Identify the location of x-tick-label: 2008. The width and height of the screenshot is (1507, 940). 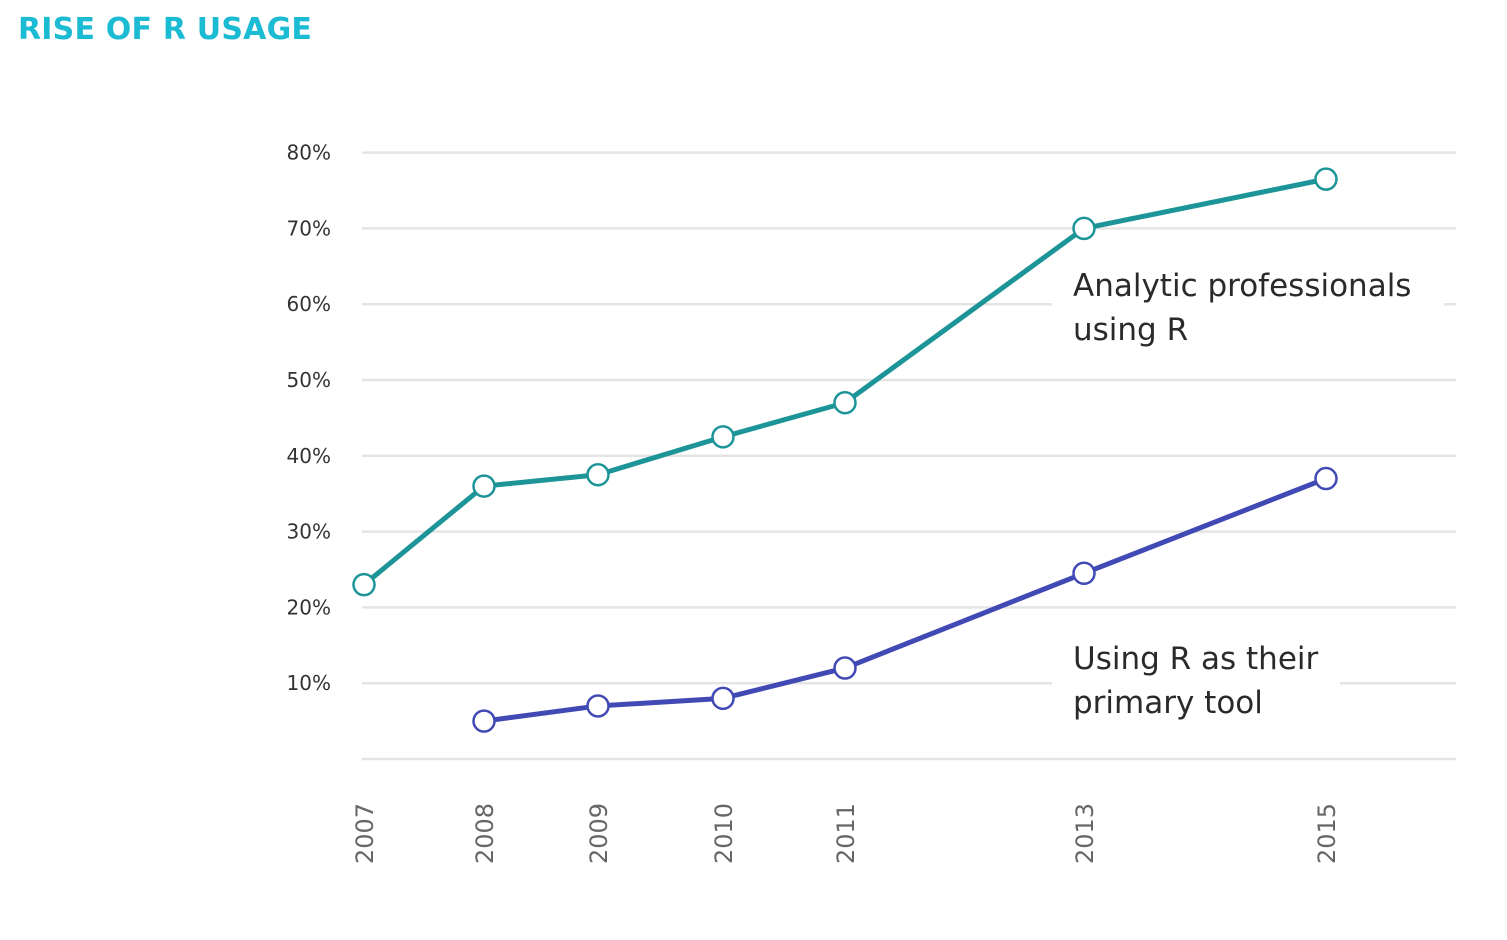
(485, 833).